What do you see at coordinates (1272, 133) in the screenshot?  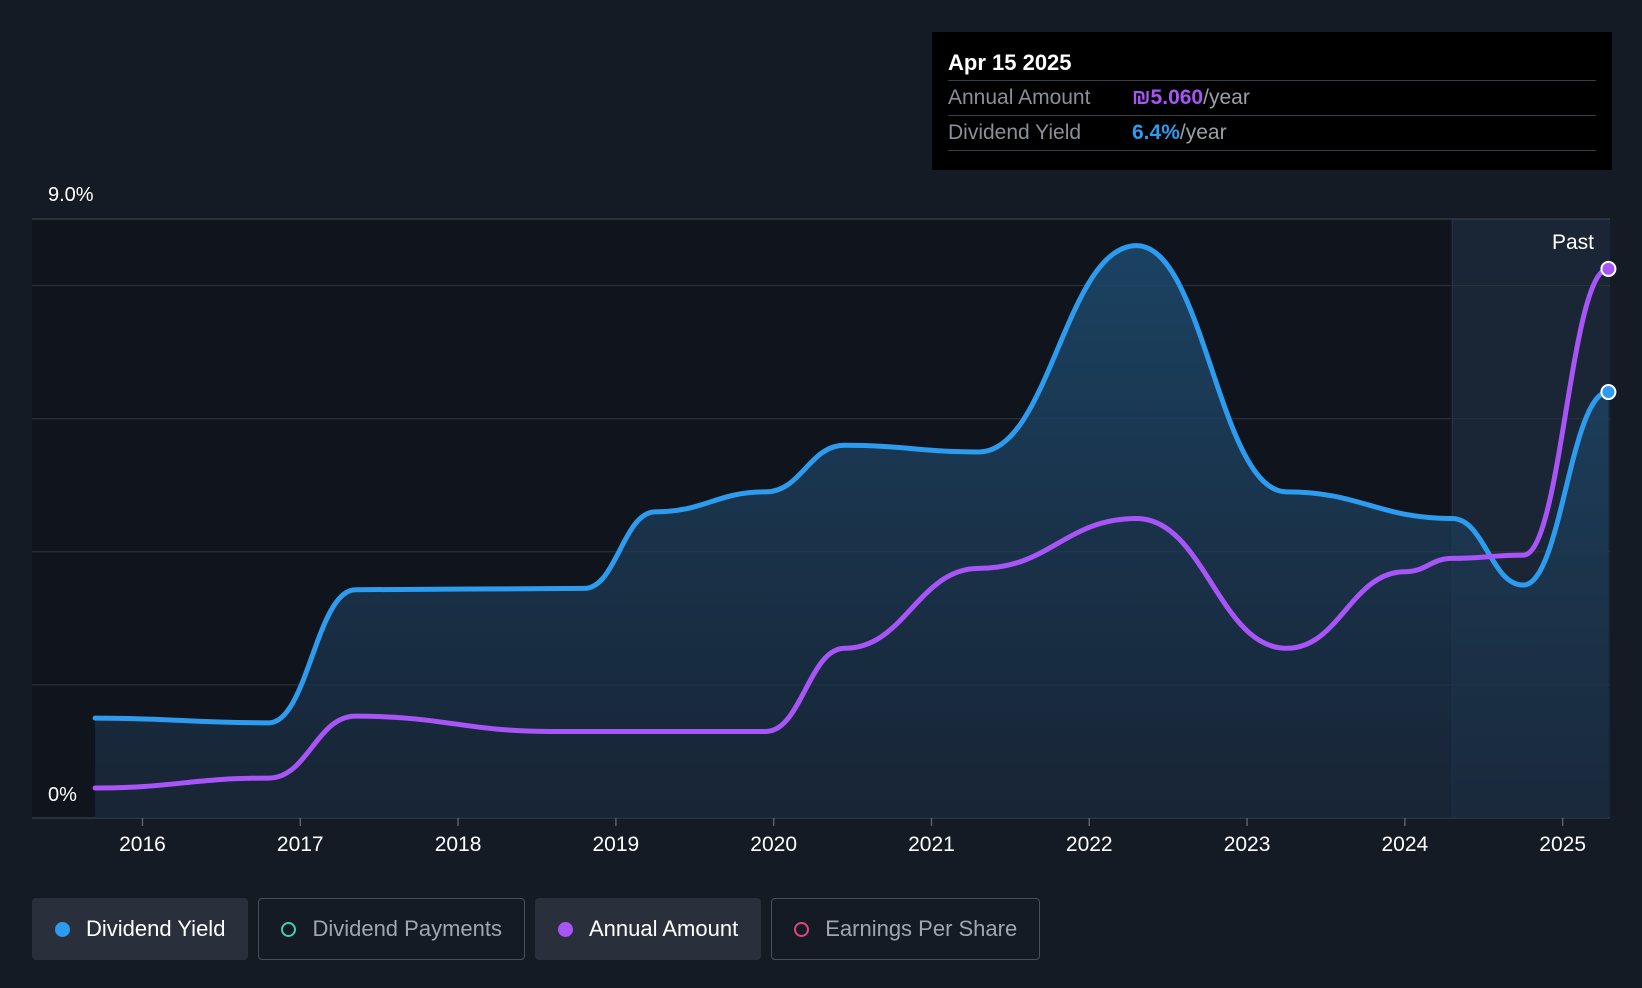 I see `tooltip-dividend-yield-row: Dividend Yield 6.4% /year` at bounding box center [1272, 133].